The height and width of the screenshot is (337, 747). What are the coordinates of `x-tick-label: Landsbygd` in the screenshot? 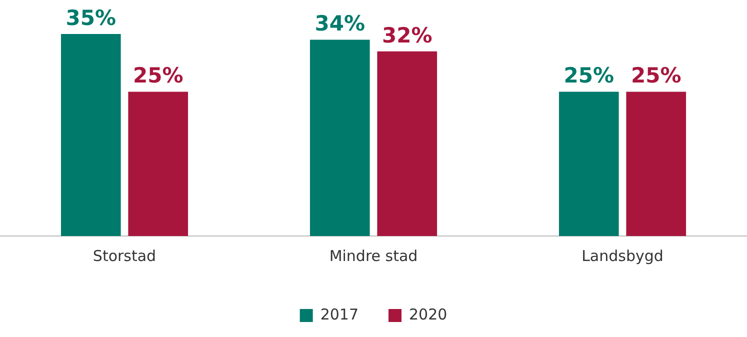 It's located at (623, 255).